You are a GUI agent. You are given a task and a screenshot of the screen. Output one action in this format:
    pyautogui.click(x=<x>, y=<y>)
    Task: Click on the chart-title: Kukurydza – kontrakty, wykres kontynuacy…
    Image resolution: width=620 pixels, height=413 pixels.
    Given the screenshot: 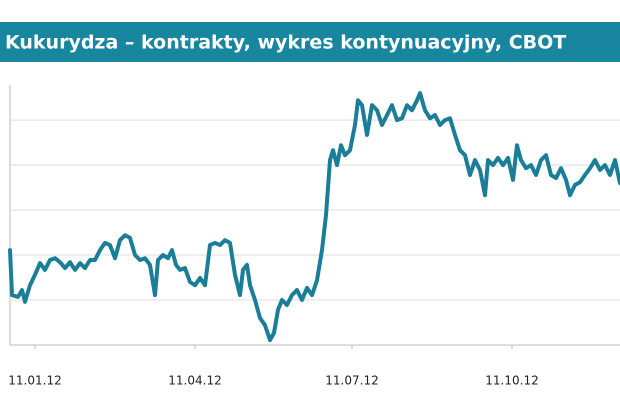 What is the action you would take?
    pyautogui.click(x=285, y=43)
    